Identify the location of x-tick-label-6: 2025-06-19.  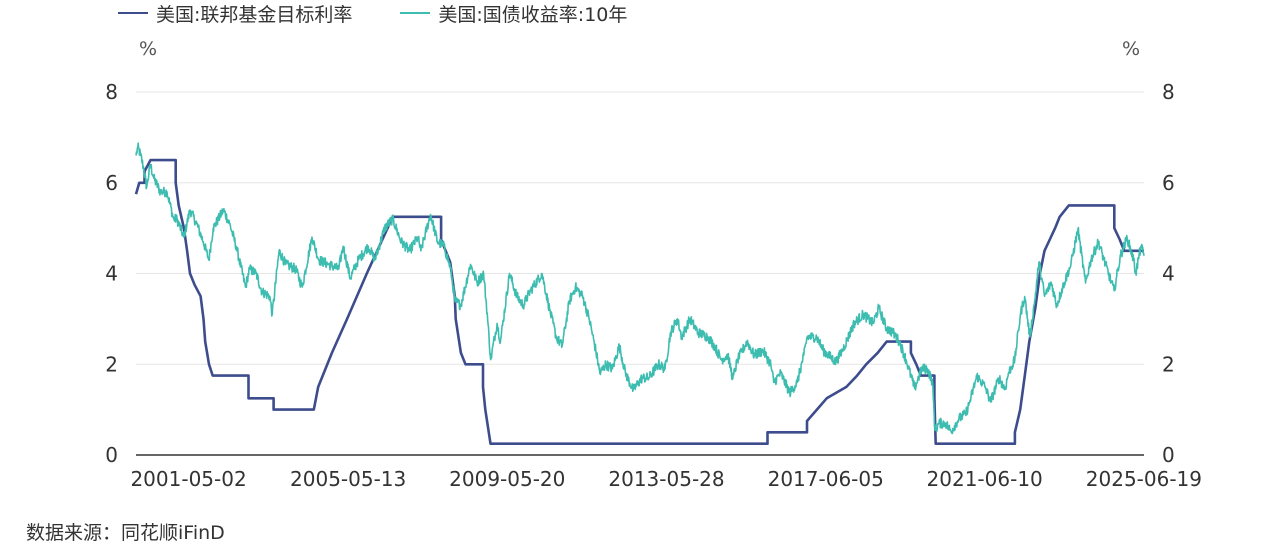
(1144, 479).